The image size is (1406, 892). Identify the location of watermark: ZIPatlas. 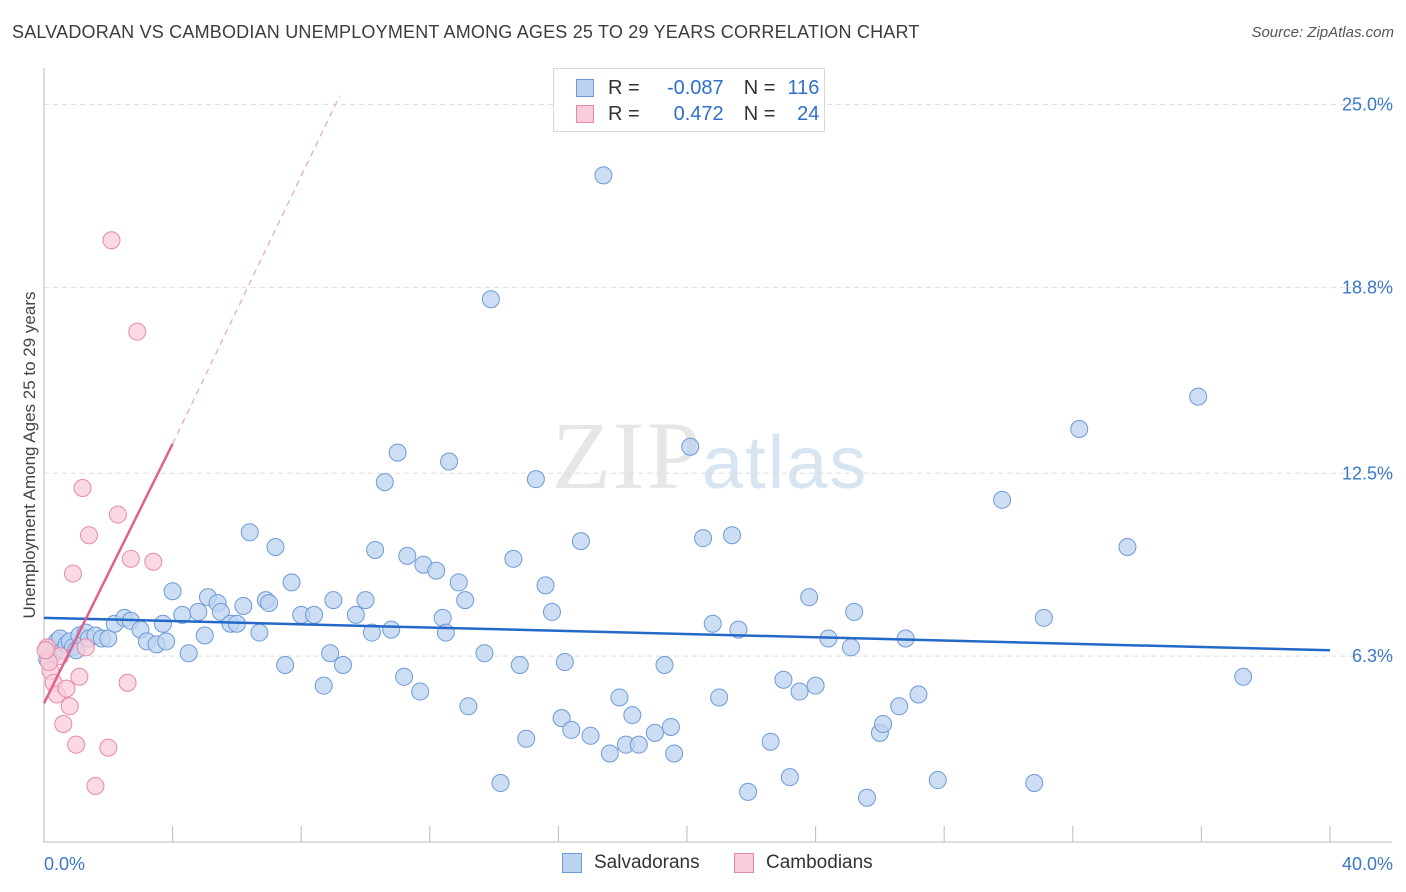
(710, 455).